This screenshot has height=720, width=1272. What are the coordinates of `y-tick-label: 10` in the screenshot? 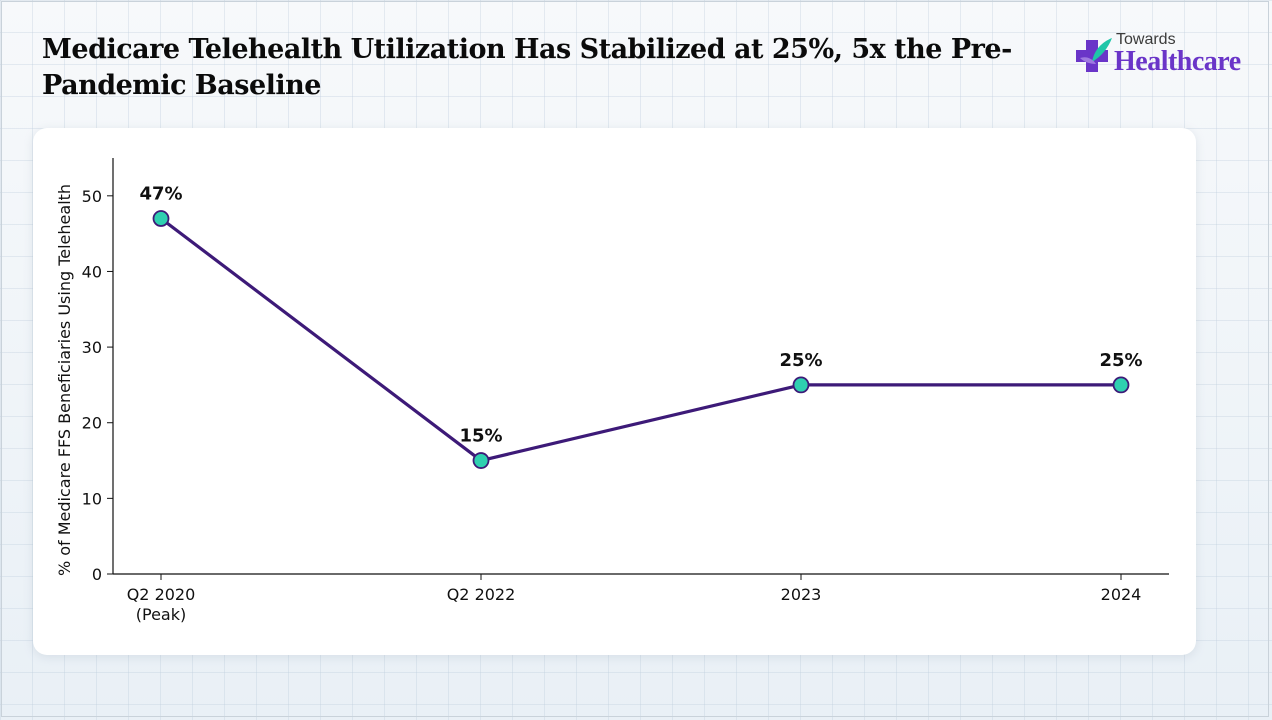 It's located at (92, 498).